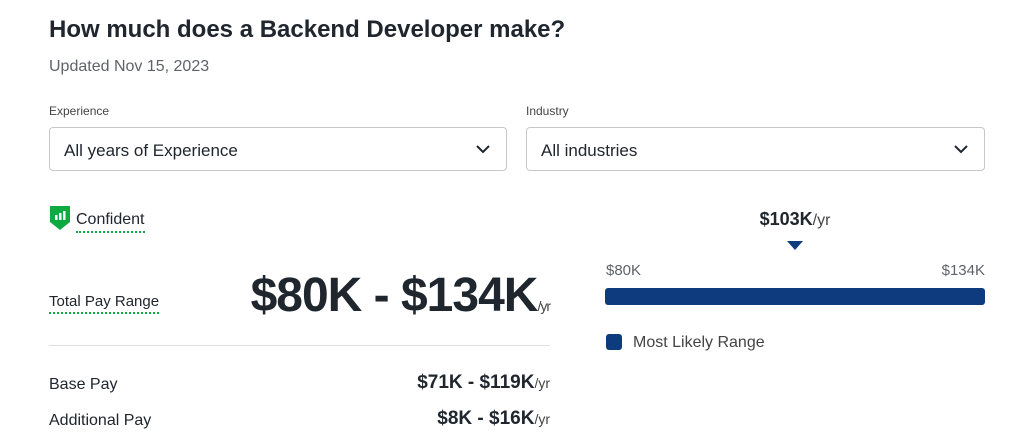  I want to click on range-low: $80K, so click(624, 270).